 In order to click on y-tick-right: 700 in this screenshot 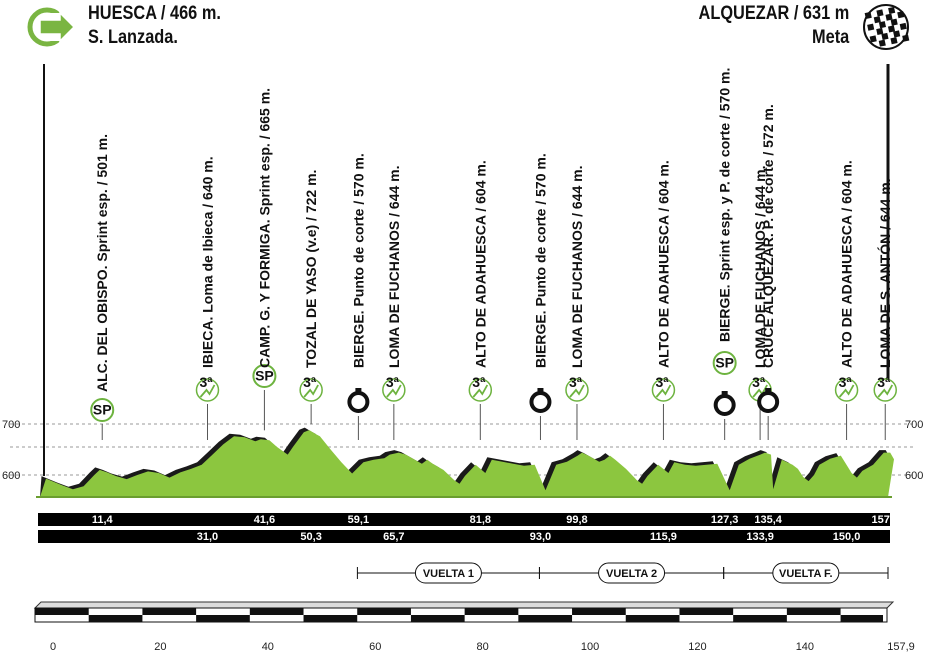, I will do `click(914, 425)`.